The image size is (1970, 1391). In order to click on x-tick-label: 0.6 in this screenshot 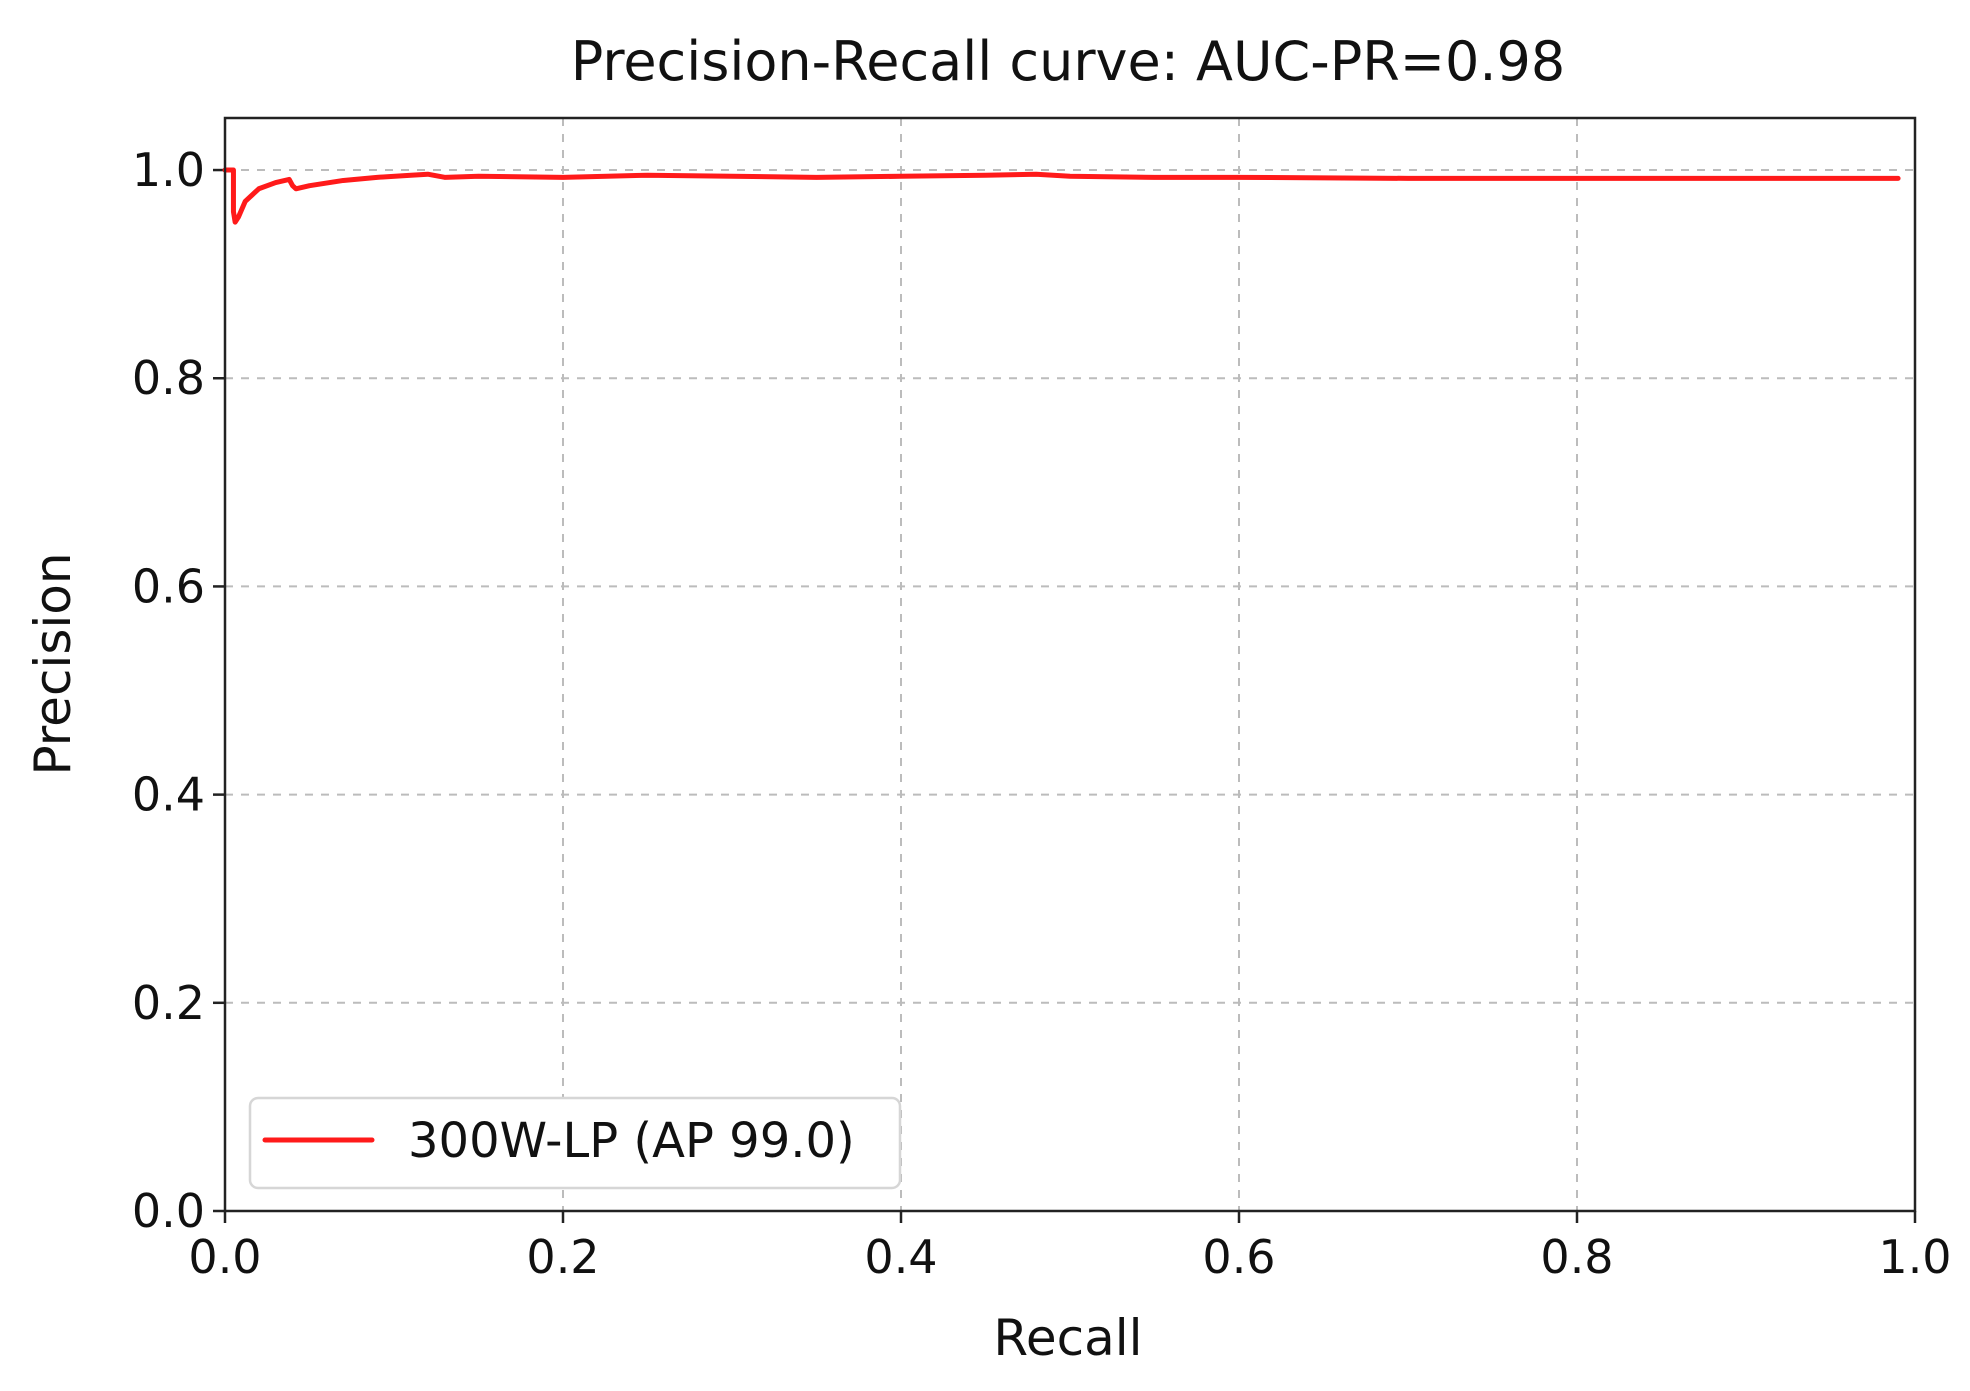, I will do `click(1238, 1257)`.